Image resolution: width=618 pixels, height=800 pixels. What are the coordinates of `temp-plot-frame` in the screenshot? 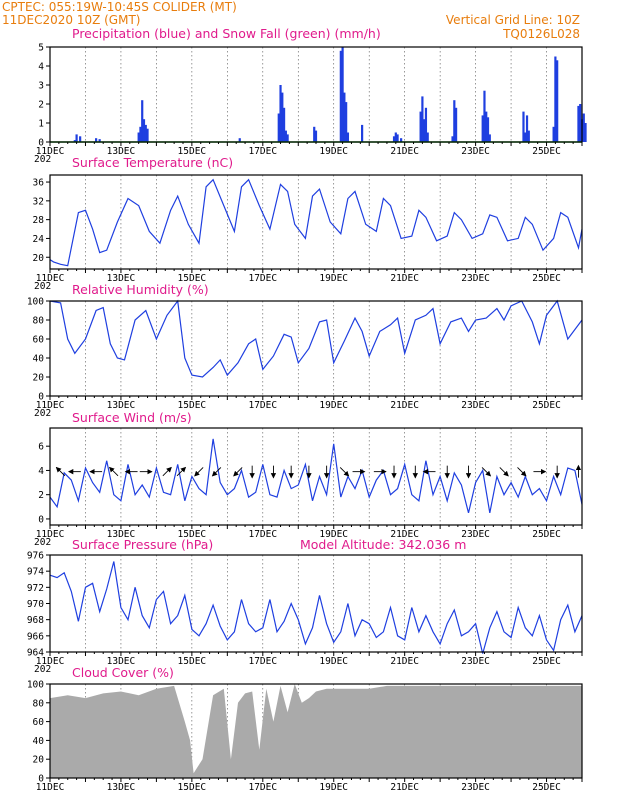 It's located at (316, 222).